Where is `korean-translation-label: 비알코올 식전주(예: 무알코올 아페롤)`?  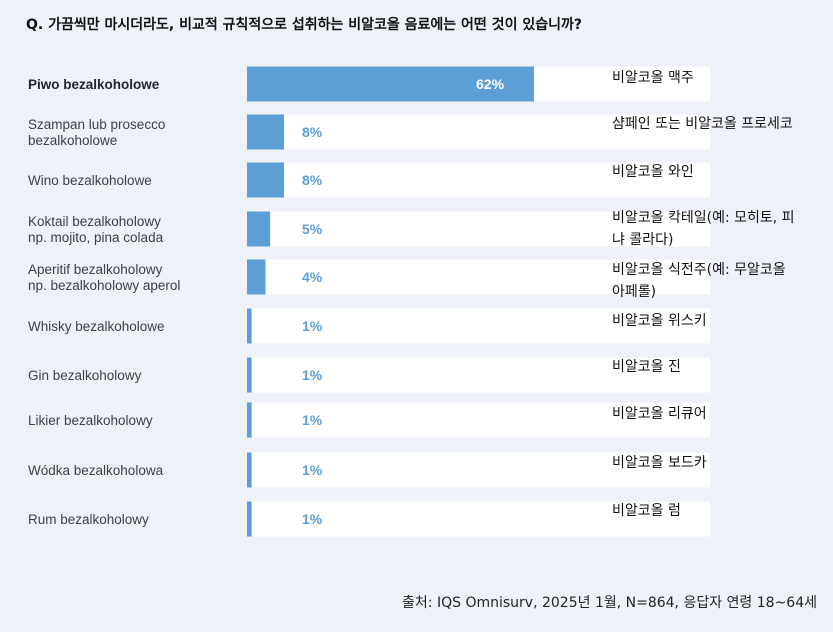 korean-translation-label: 비알코올 식전주(예: 무알코올 아페롤) is located at coordinates (699, 281).